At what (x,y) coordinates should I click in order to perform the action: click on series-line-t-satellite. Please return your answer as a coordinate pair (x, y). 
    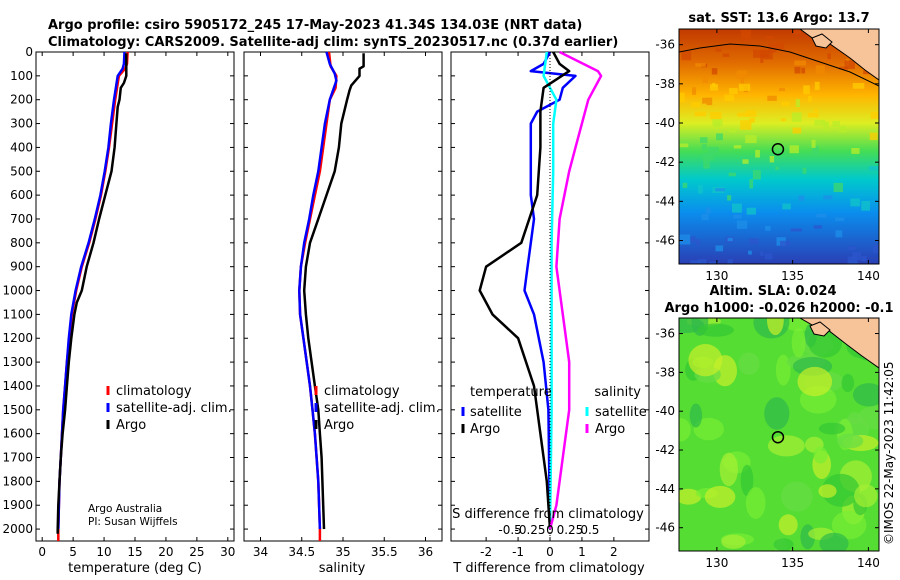
    Looking at the image, I should click on (550, 290).